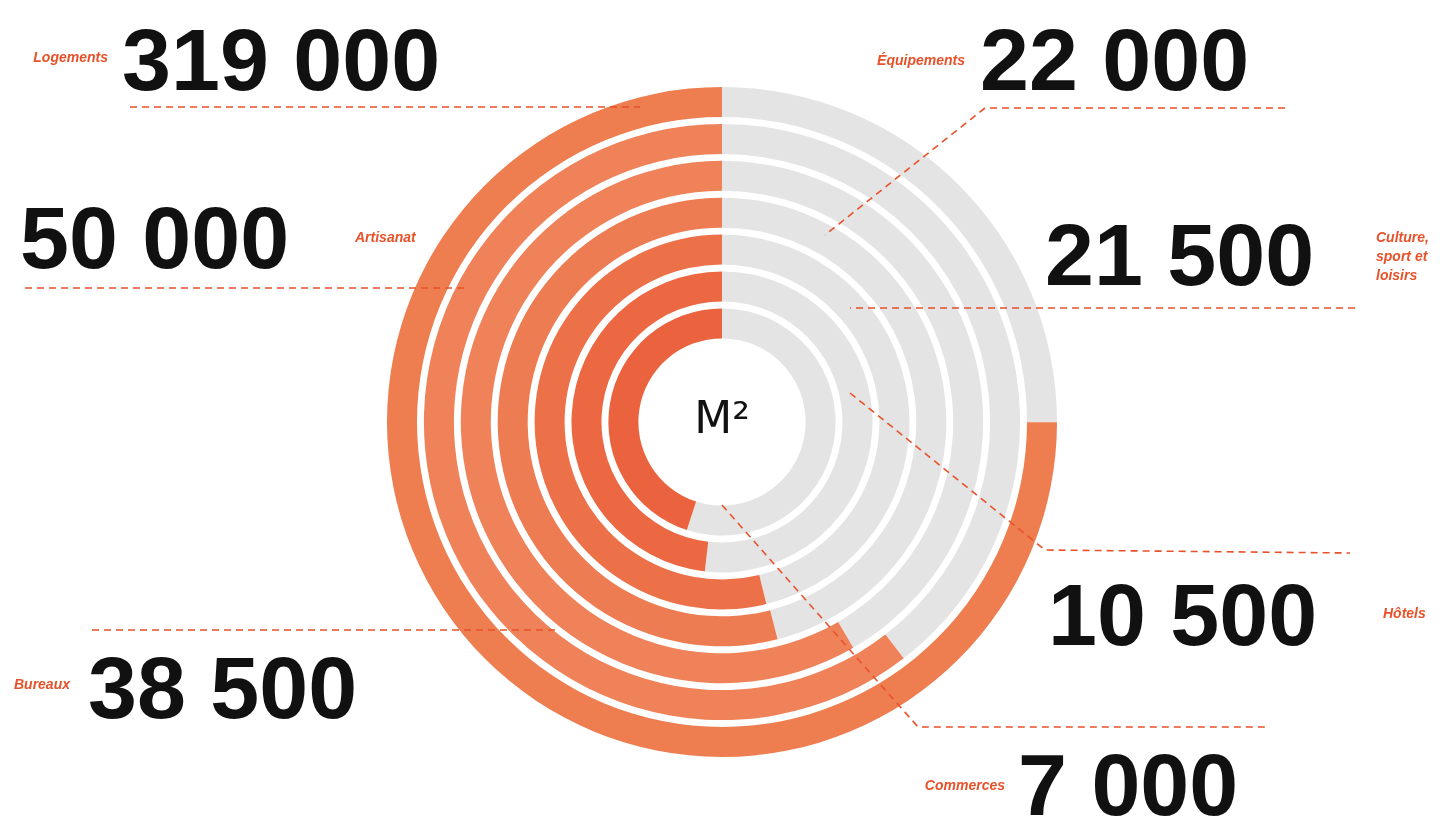 The image size is (1440, 821). I want to click on data-label: 38 500, so click(223, 687).